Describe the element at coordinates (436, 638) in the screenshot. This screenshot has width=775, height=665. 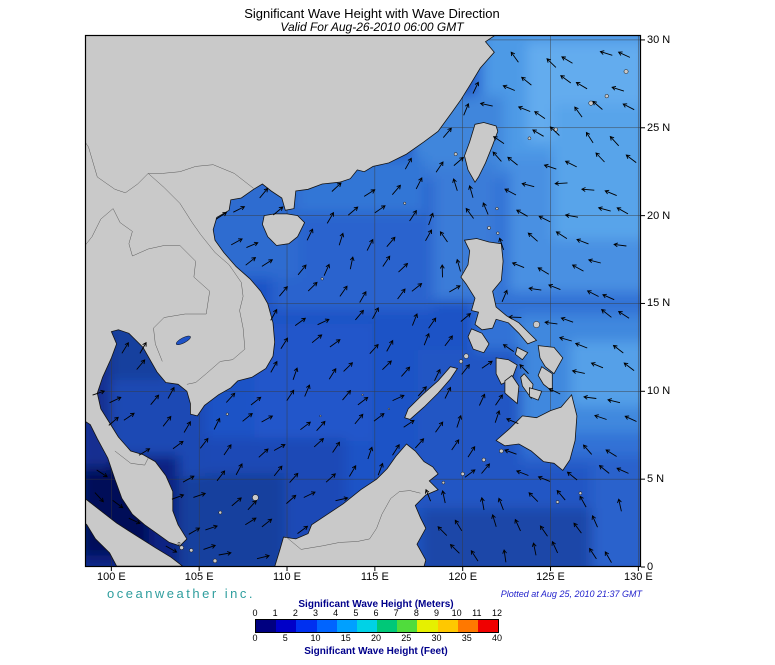
I see `colorbar-tick-feet: 30` at that location.